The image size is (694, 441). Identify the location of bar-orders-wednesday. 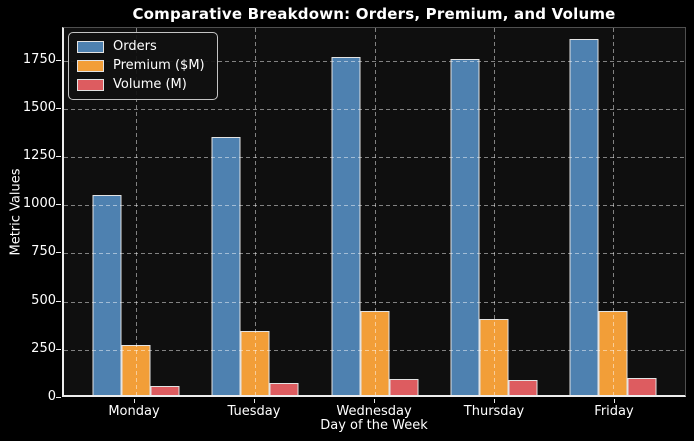
(345, 225).